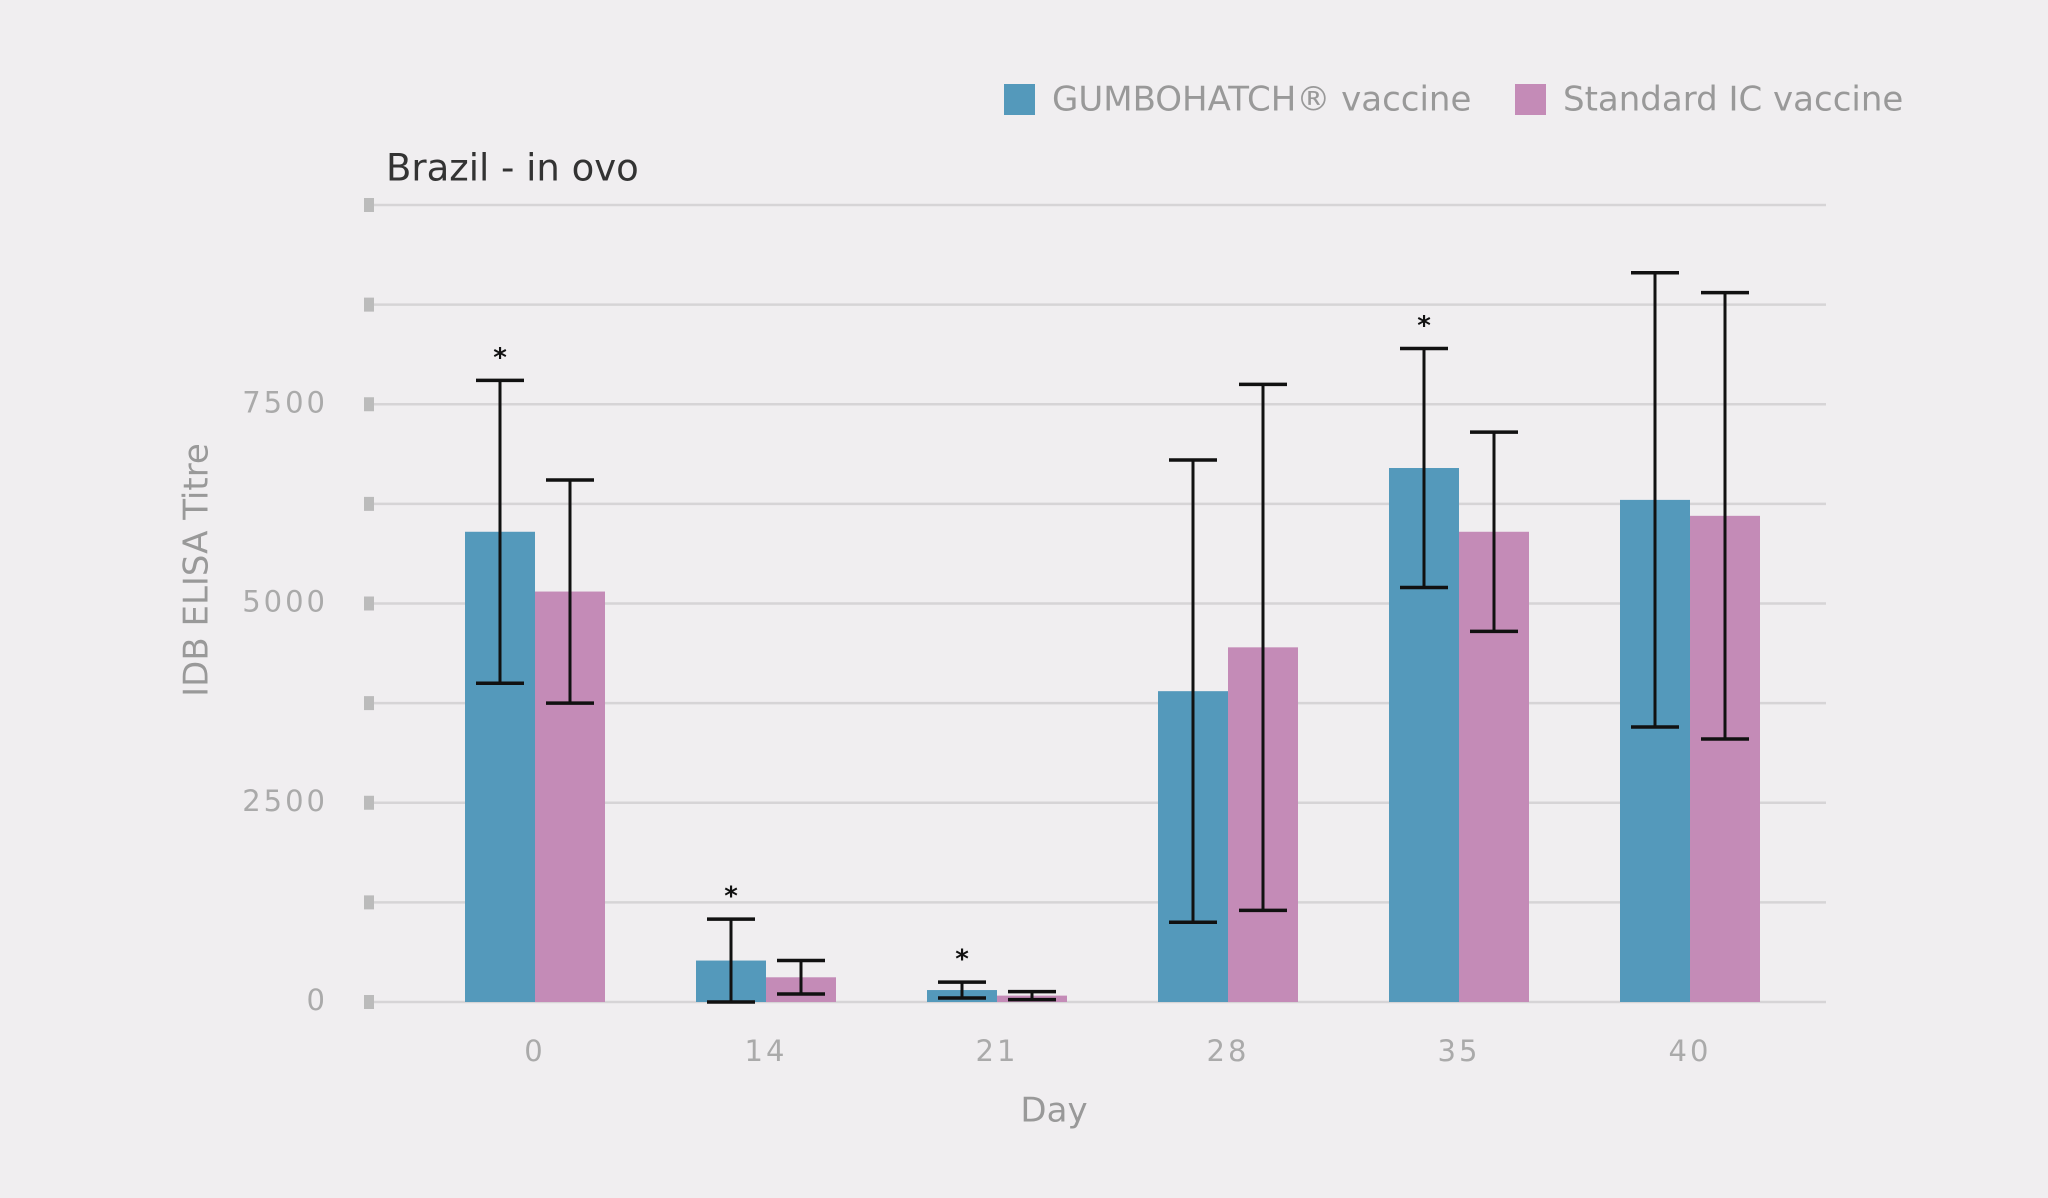 The image size is (2048, 1198). Describe the element at coordinates (512, 168) in the screenshot. I see `chart-title: Brazil - in ovo` at that location.